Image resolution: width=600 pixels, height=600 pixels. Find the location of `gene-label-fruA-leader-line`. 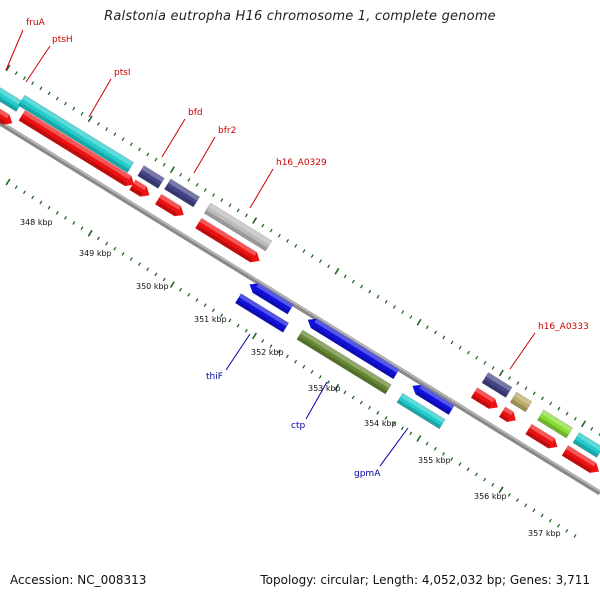

gene-label-fruA-leader-line is located at coordinates (14, 50).